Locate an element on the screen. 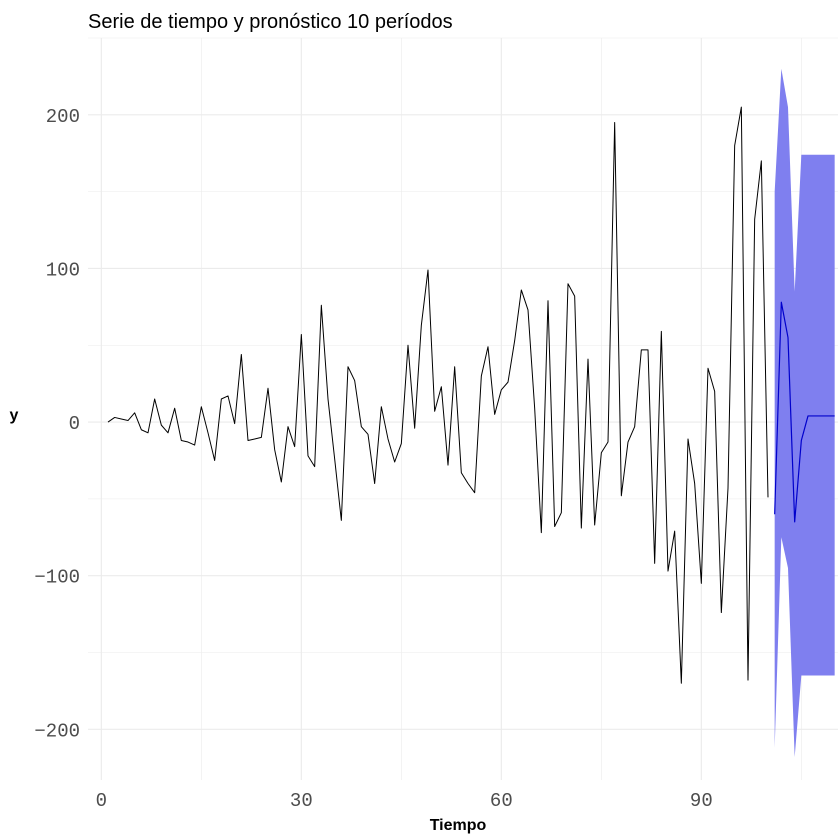  forecast-mean-line is located at coordinates (804, 412).